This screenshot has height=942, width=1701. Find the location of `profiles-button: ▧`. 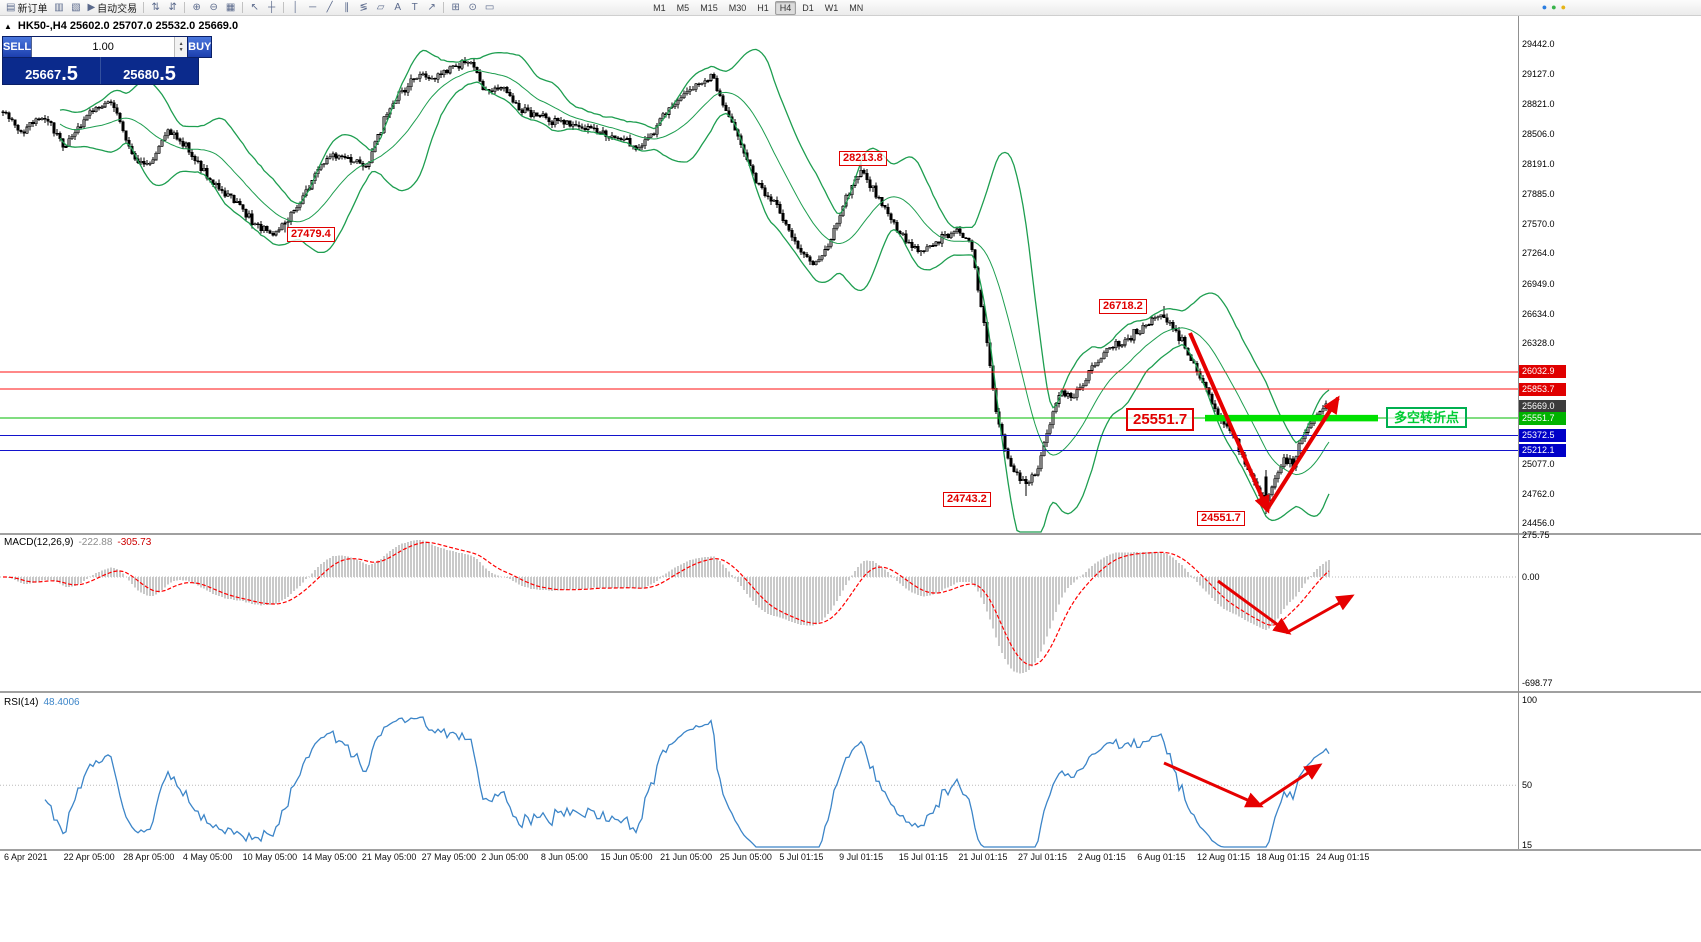

profiles-button: ▧ is located at coordinates (75, 8).